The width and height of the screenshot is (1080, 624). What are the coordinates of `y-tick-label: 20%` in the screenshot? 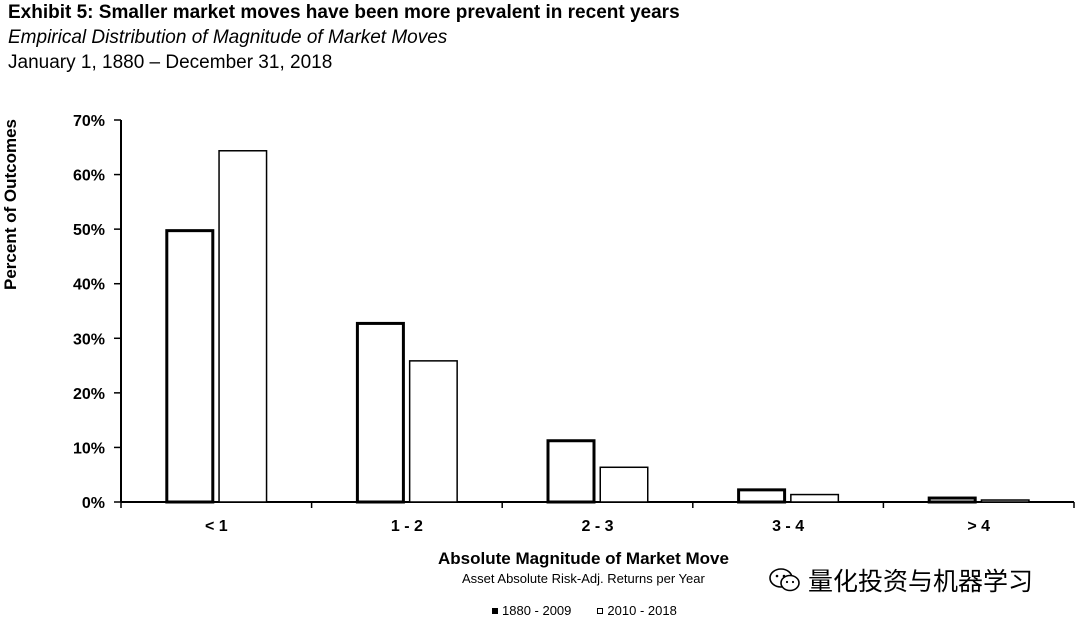 It's located at (89, 394).